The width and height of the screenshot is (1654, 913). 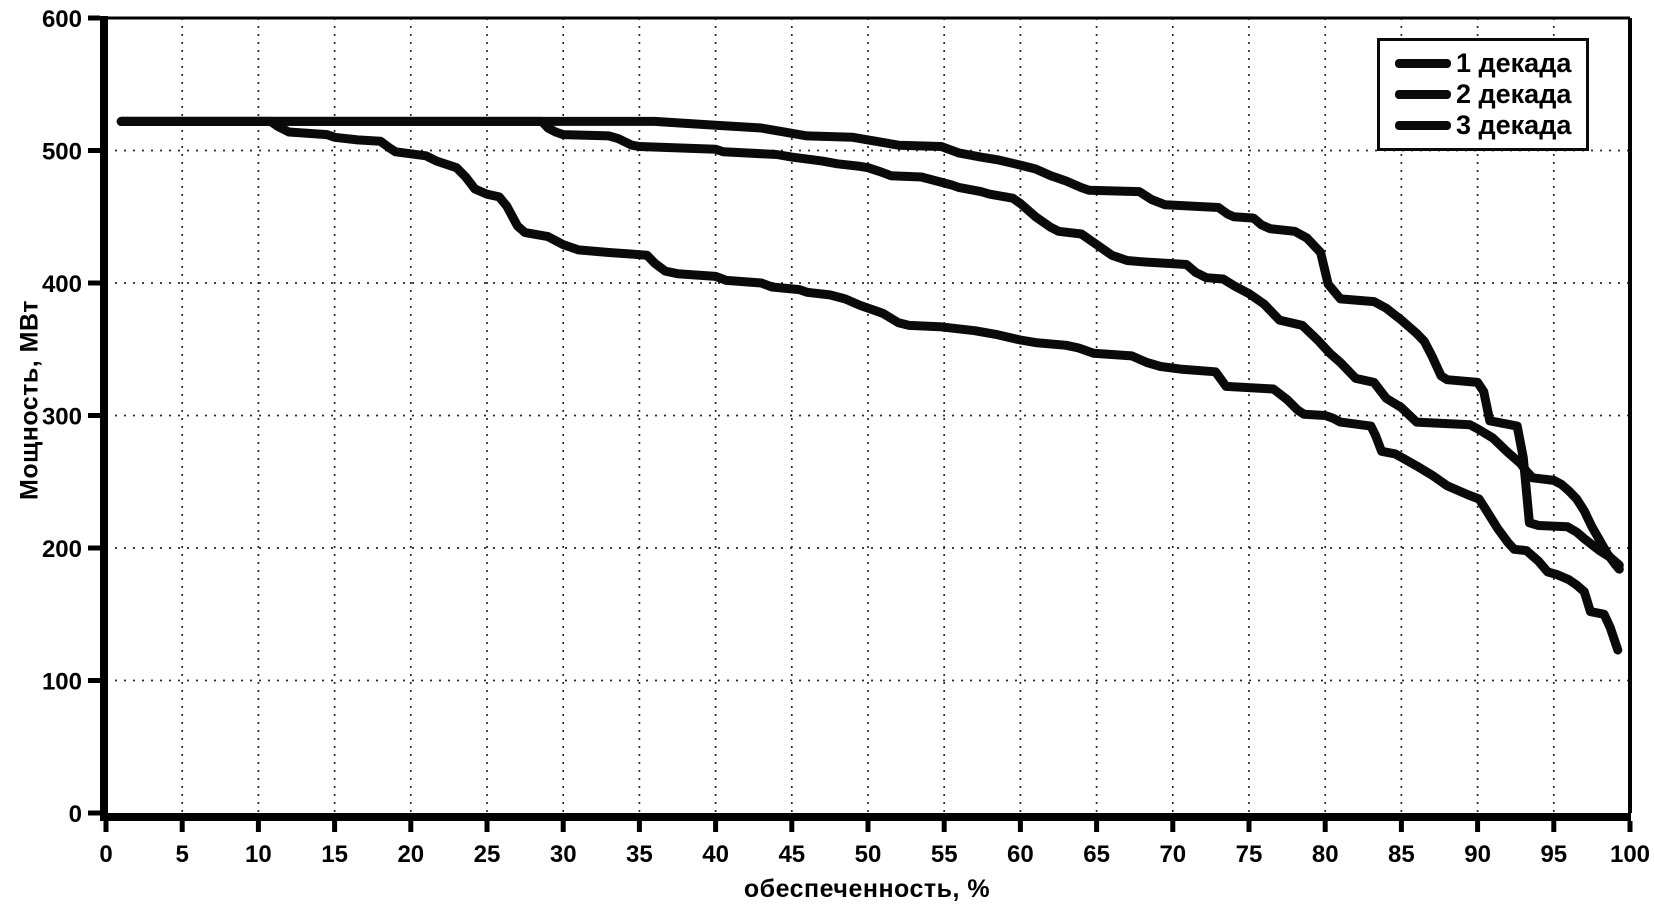 What do you see at coordinates (104, 418) in the screenshot?
I see `y-axis-line` at bounding box center [104, 418].